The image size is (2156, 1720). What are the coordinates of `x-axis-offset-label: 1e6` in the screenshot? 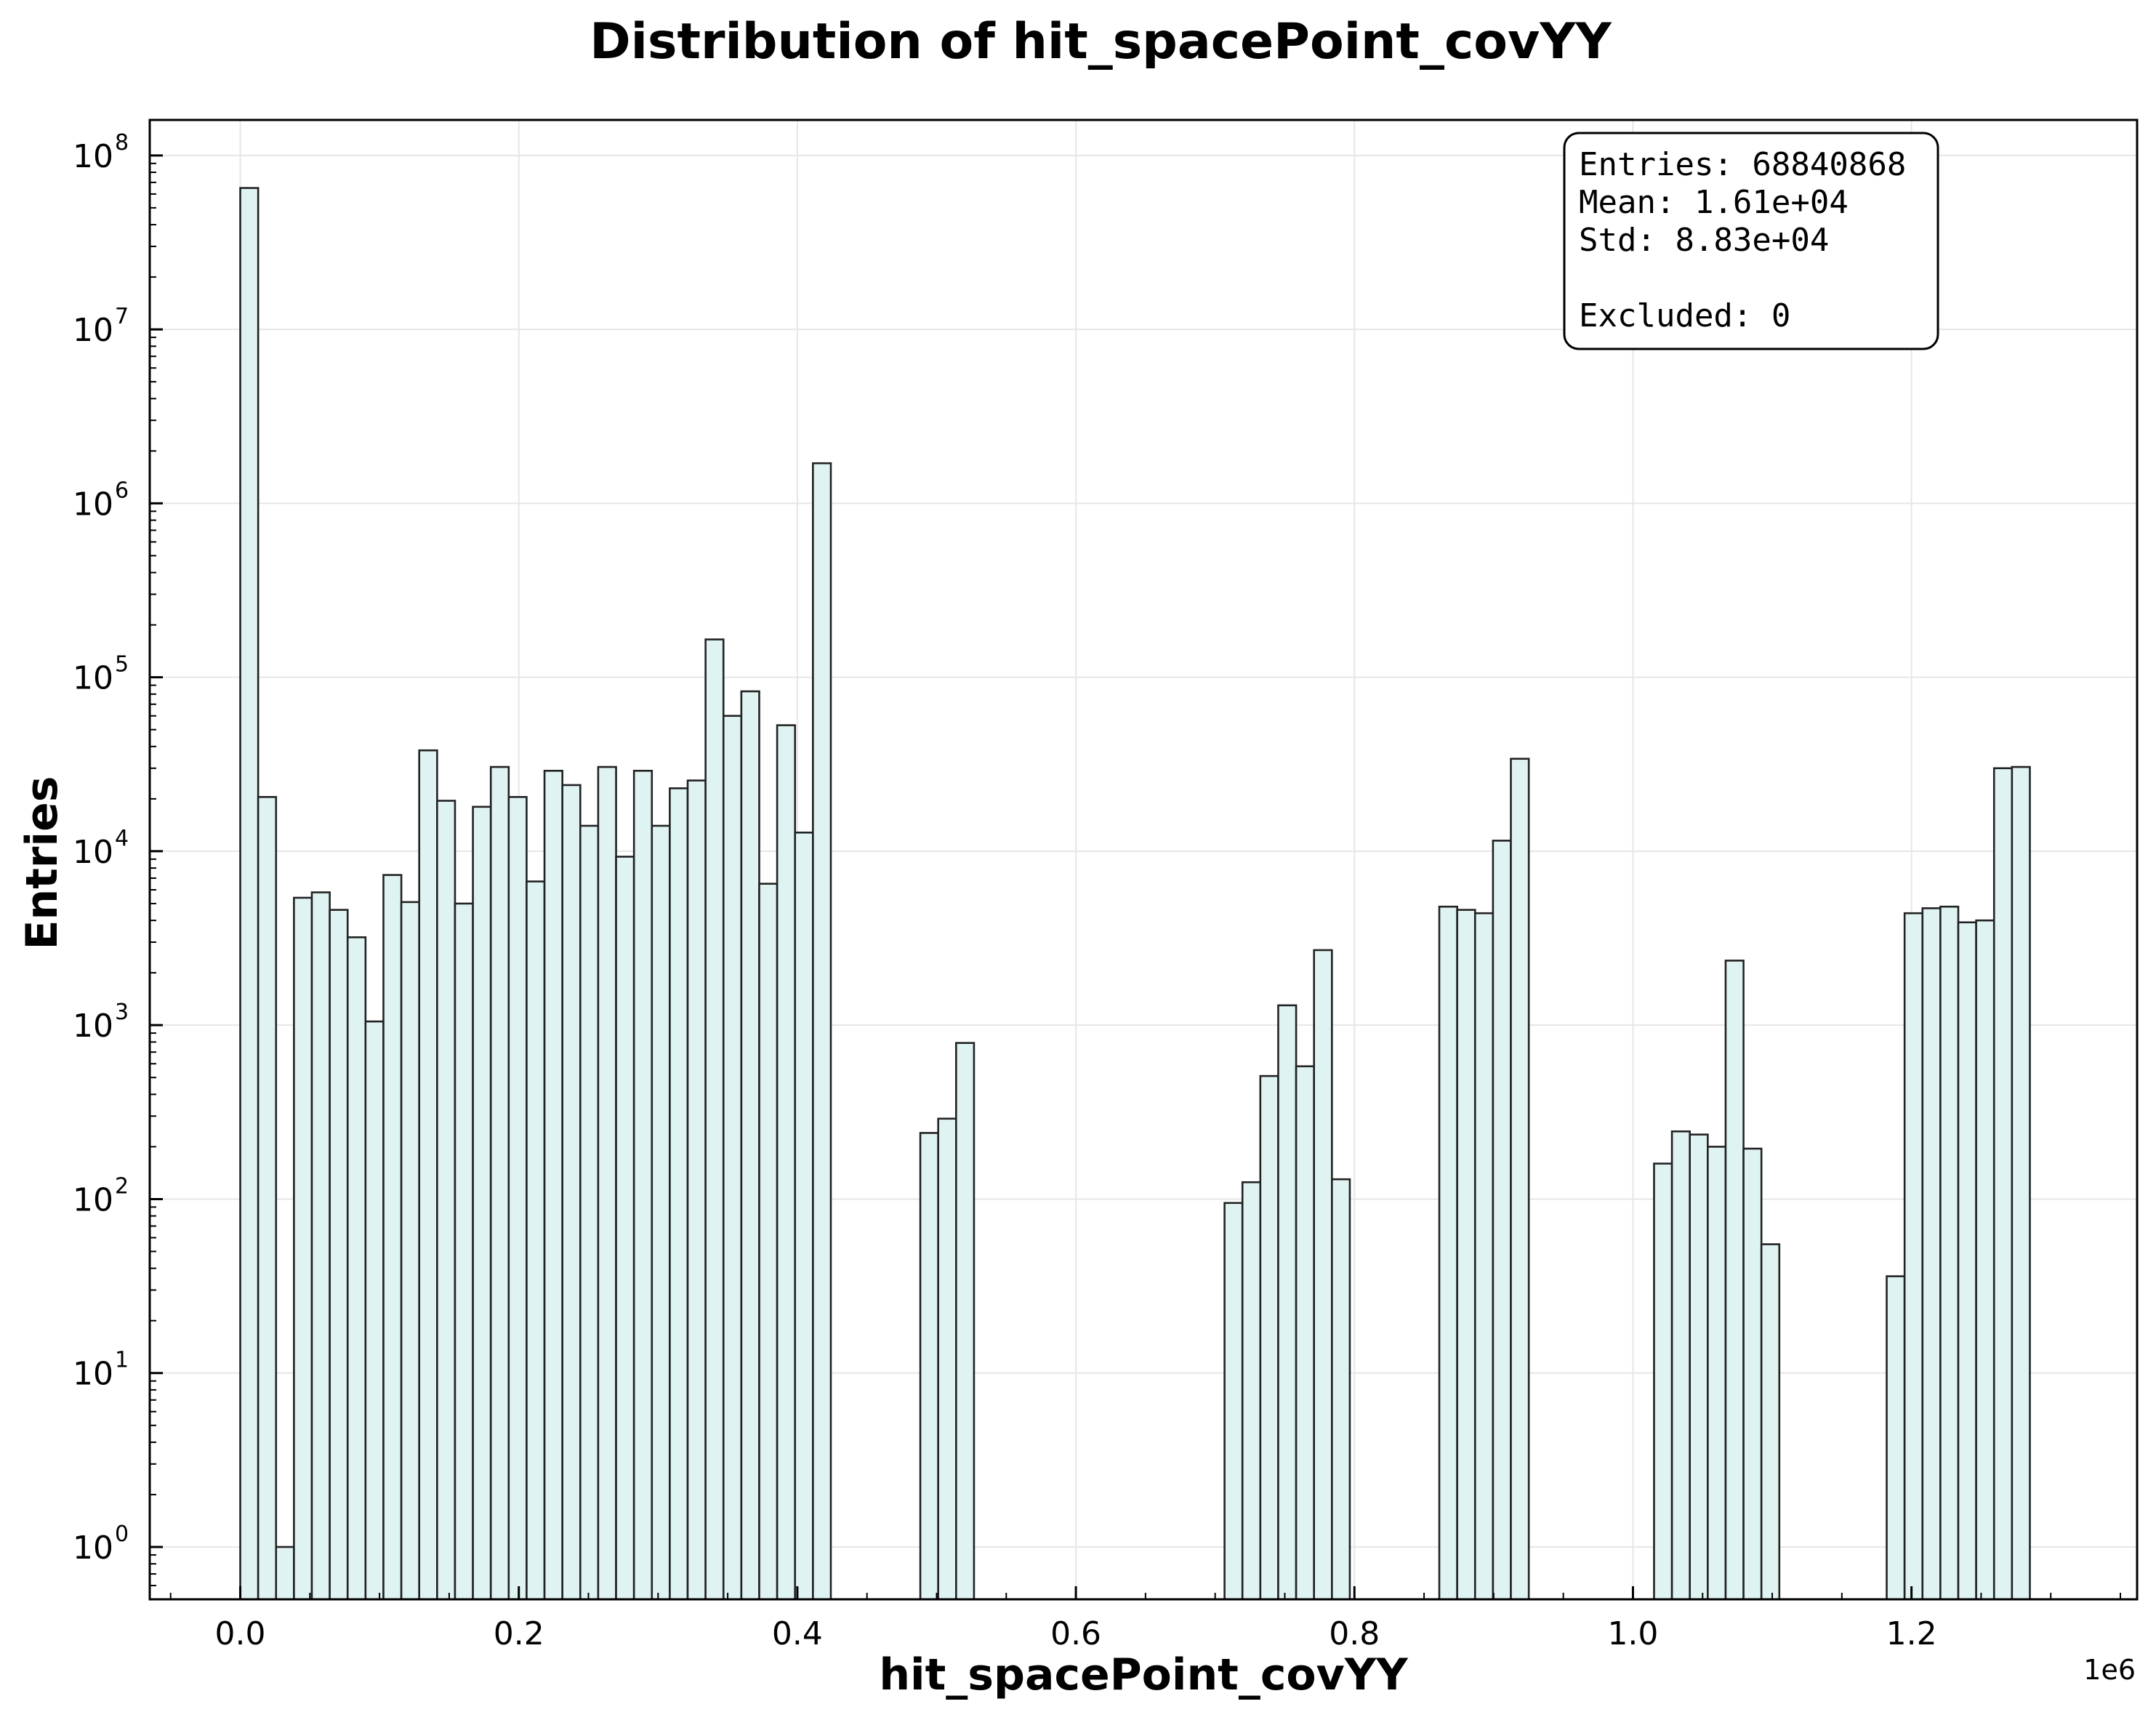 It's located at (2109, 1670).